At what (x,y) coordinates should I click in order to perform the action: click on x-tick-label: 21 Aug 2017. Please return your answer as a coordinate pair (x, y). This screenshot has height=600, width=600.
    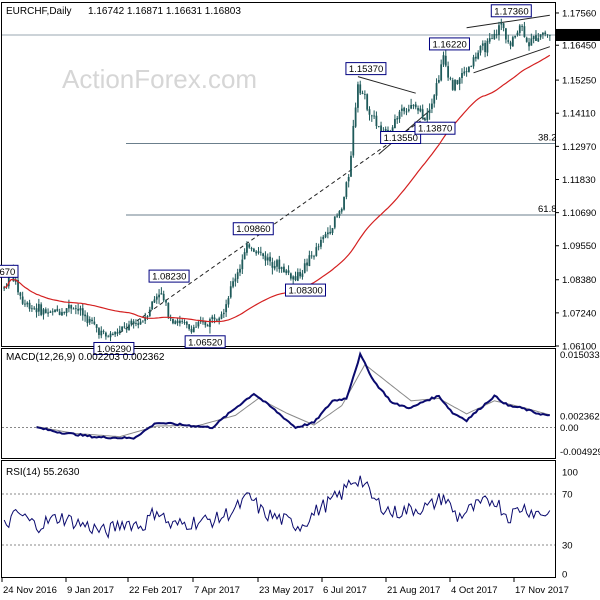
    Looking at the image, I should click on (413, 590).